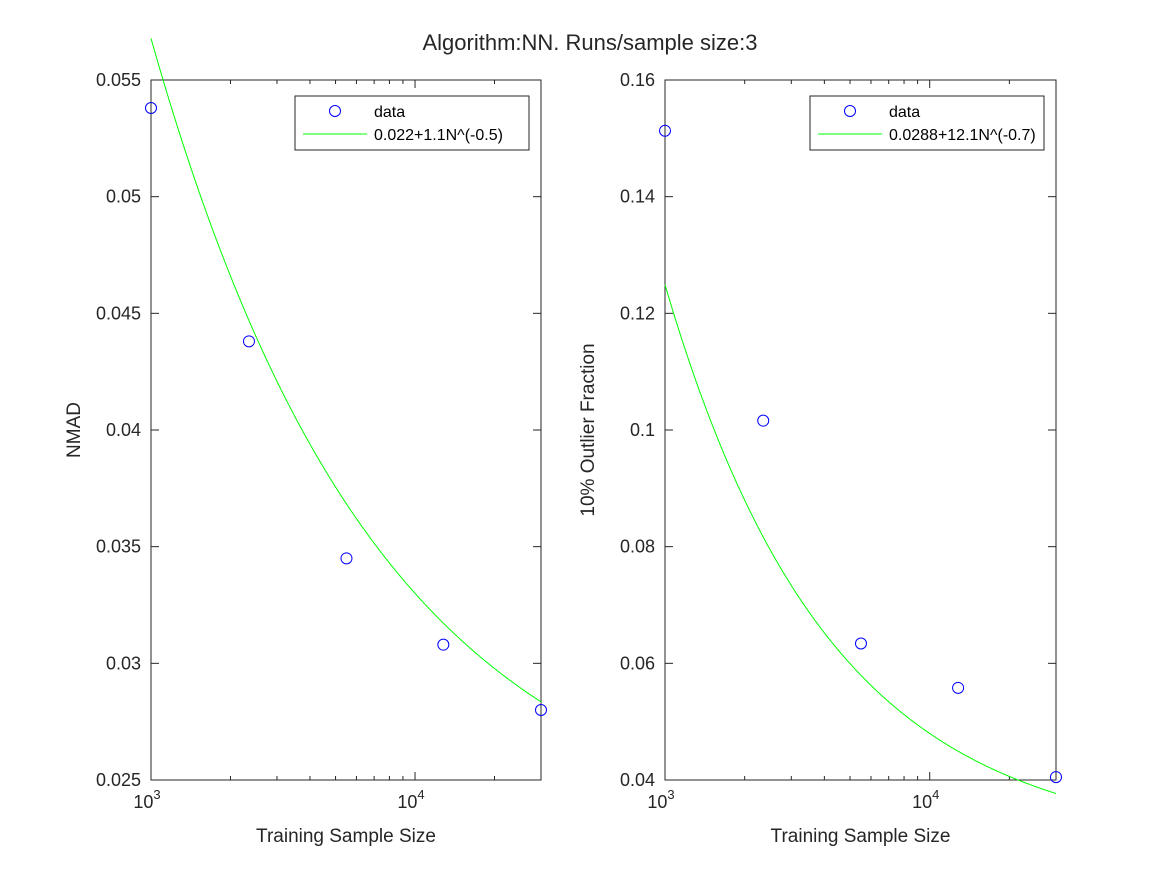 The image size is (1167, 875). Describe the element at coordinates (637, 313) in the screenshot. I see `y-tick-label: 0.12` at that location.